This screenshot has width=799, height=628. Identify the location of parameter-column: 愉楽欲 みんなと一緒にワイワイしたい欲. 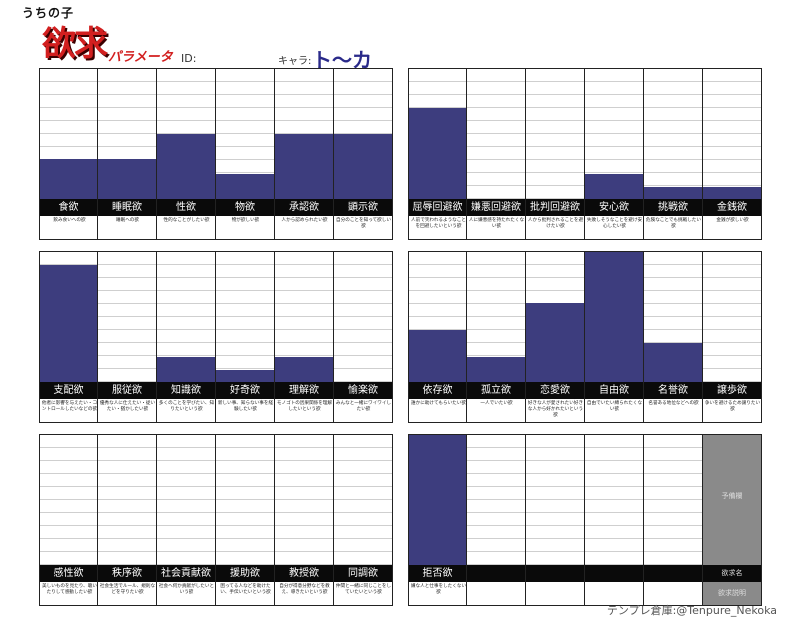
(363, 337).